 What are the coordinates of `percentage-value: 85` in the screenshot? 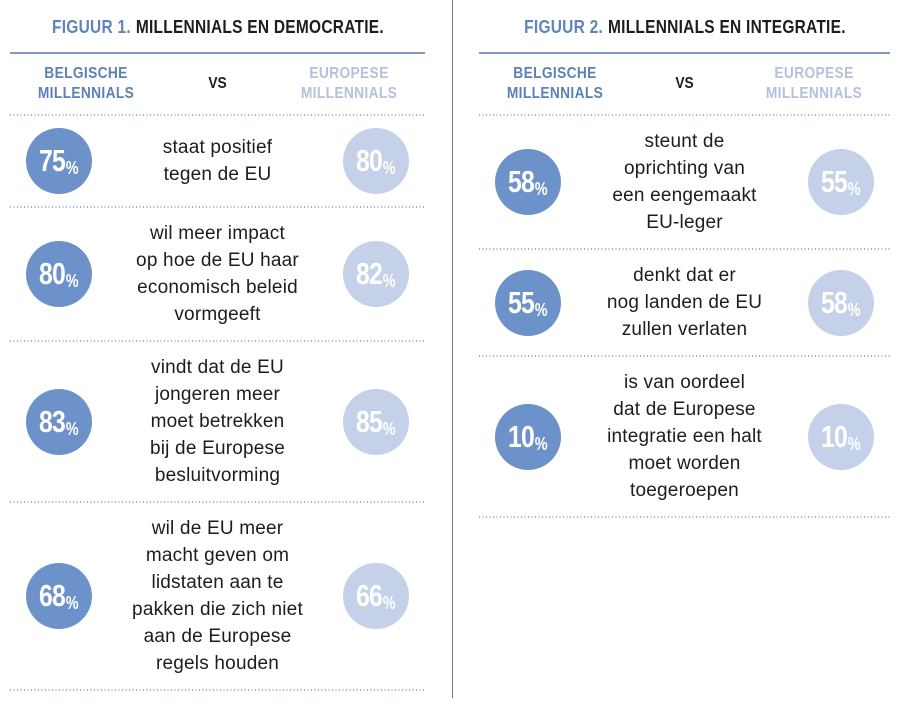 It's located at (369, 421).